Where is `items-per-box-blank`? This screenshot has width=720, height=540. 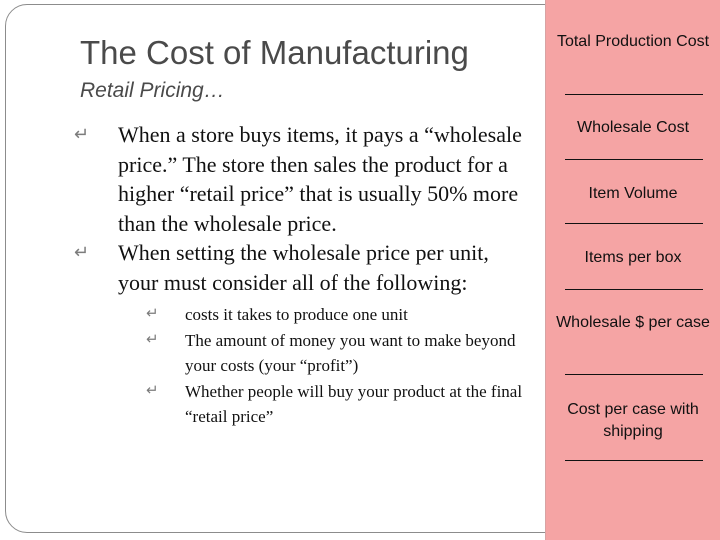 items-per-box-blank is located at coordinates (634, 289).